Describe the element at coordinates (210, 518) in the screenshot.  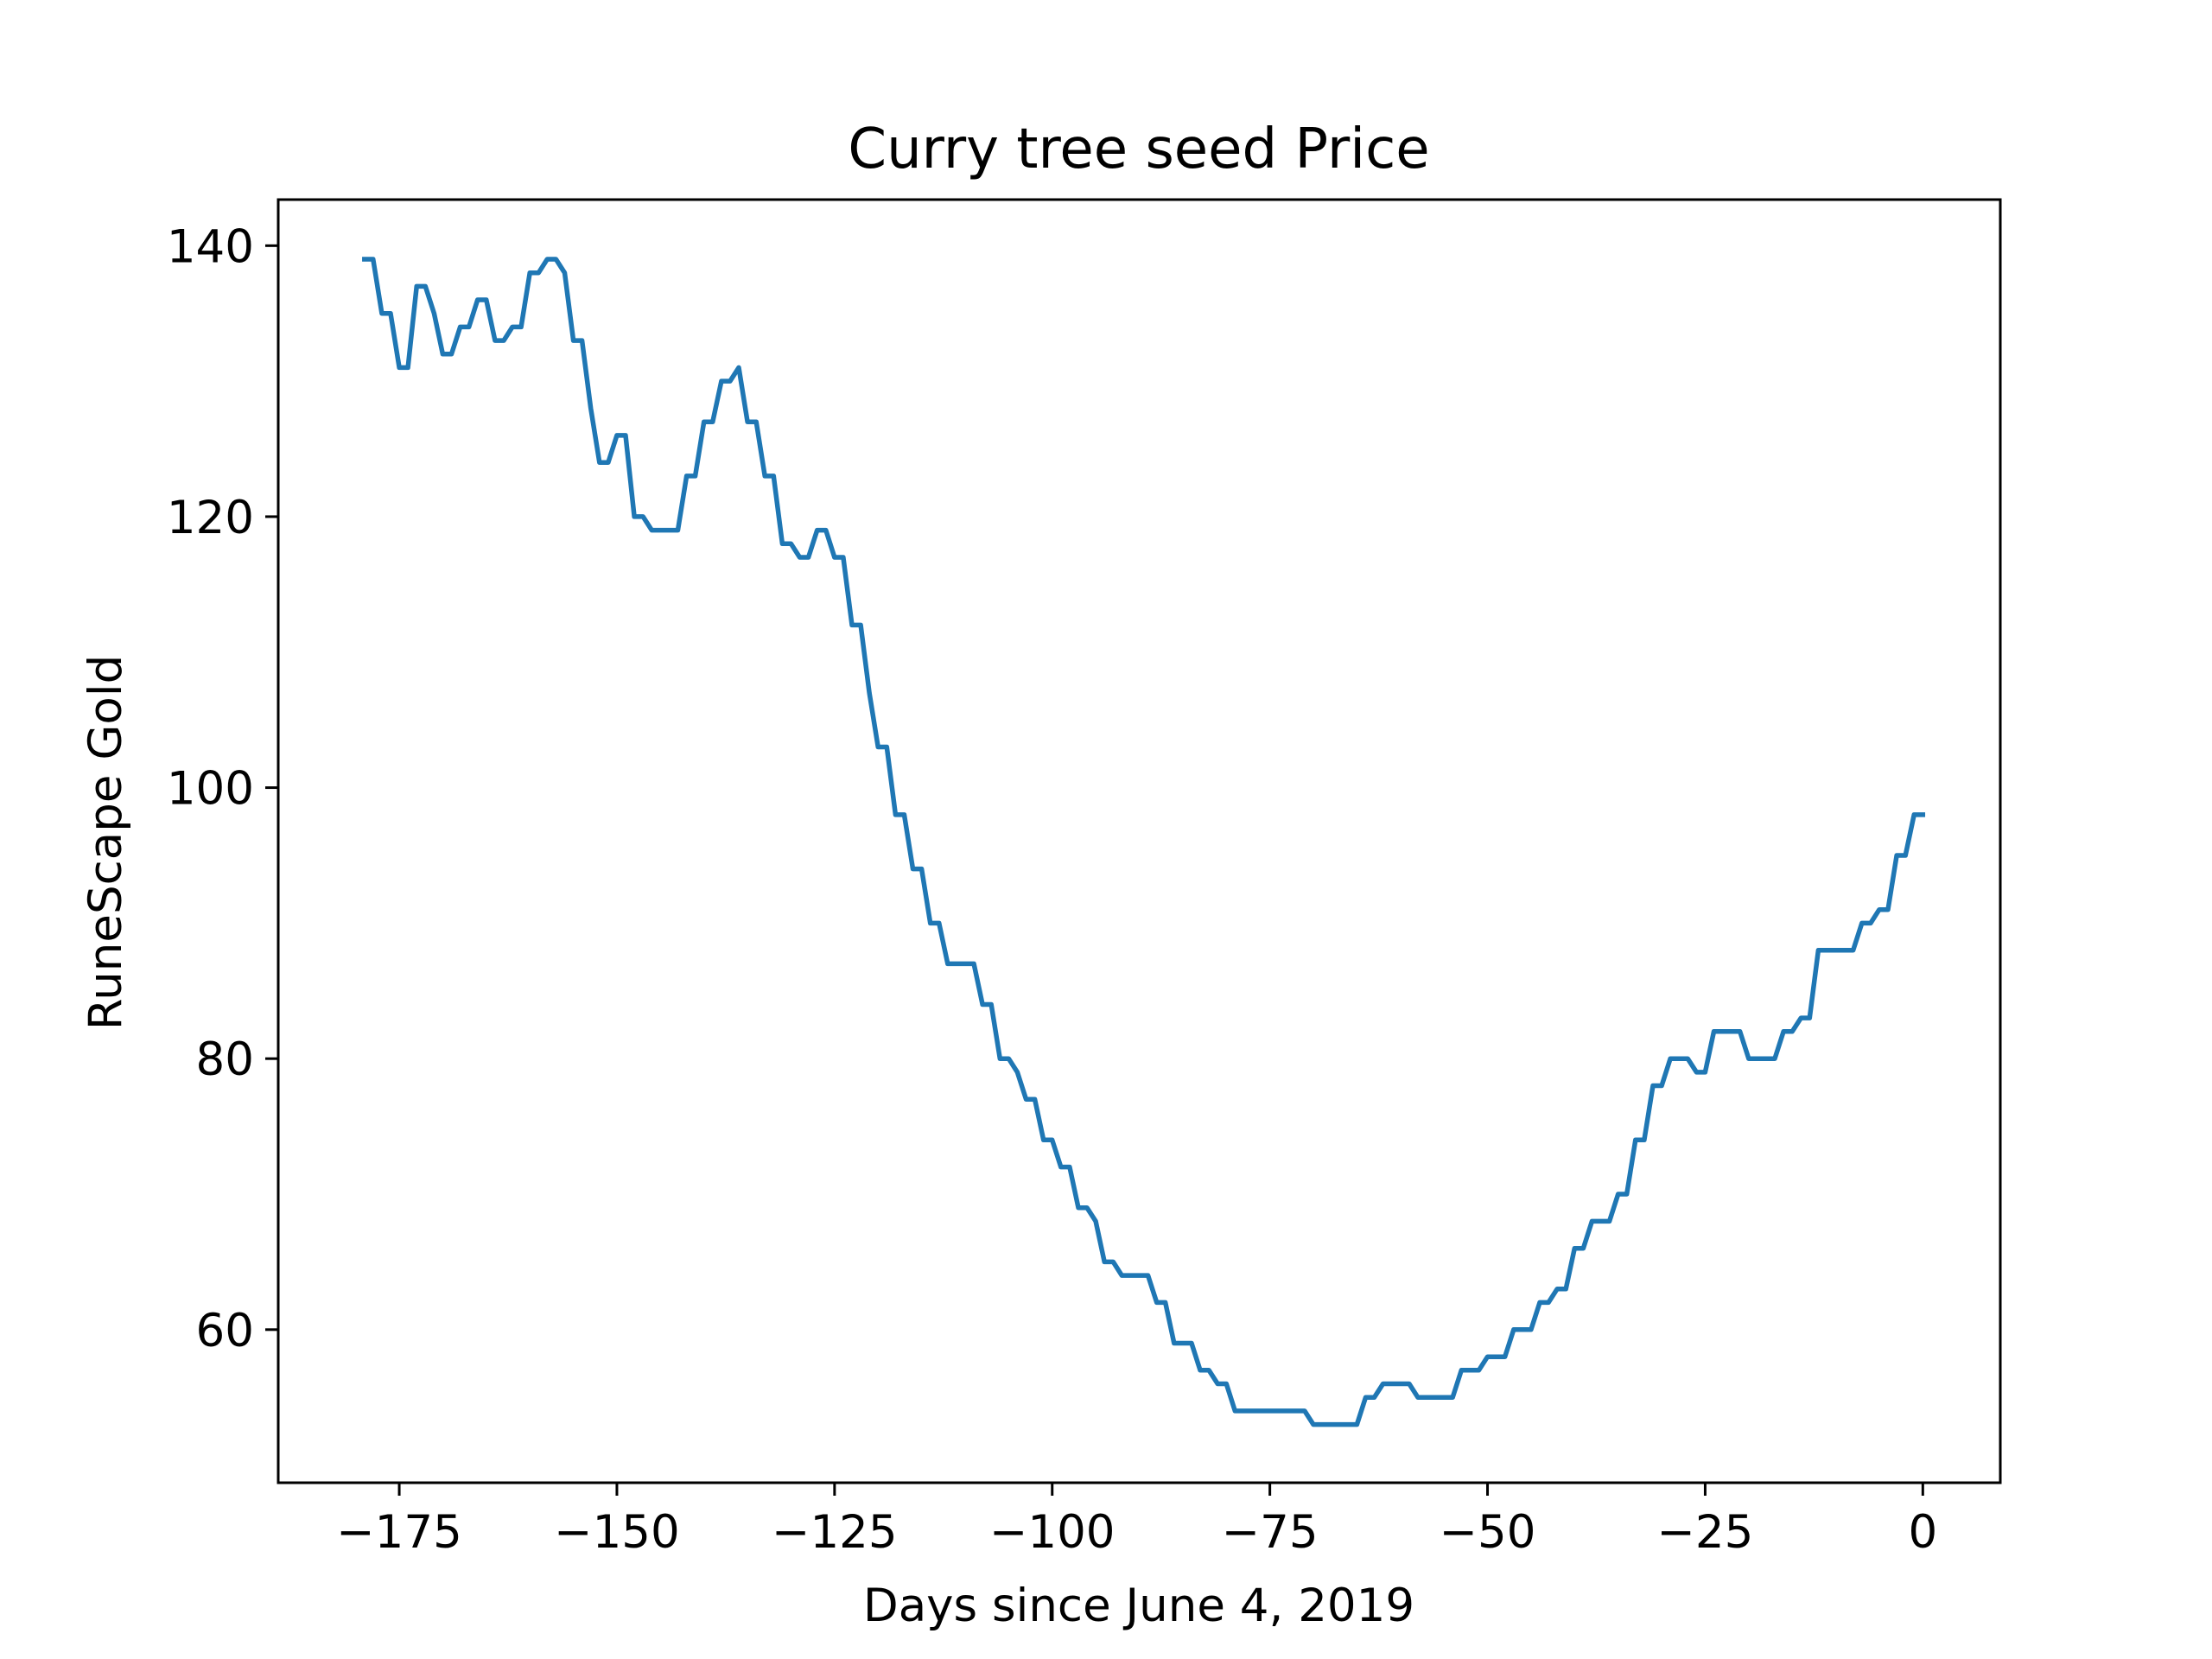
I see `y-tick-label: 120` at that location.